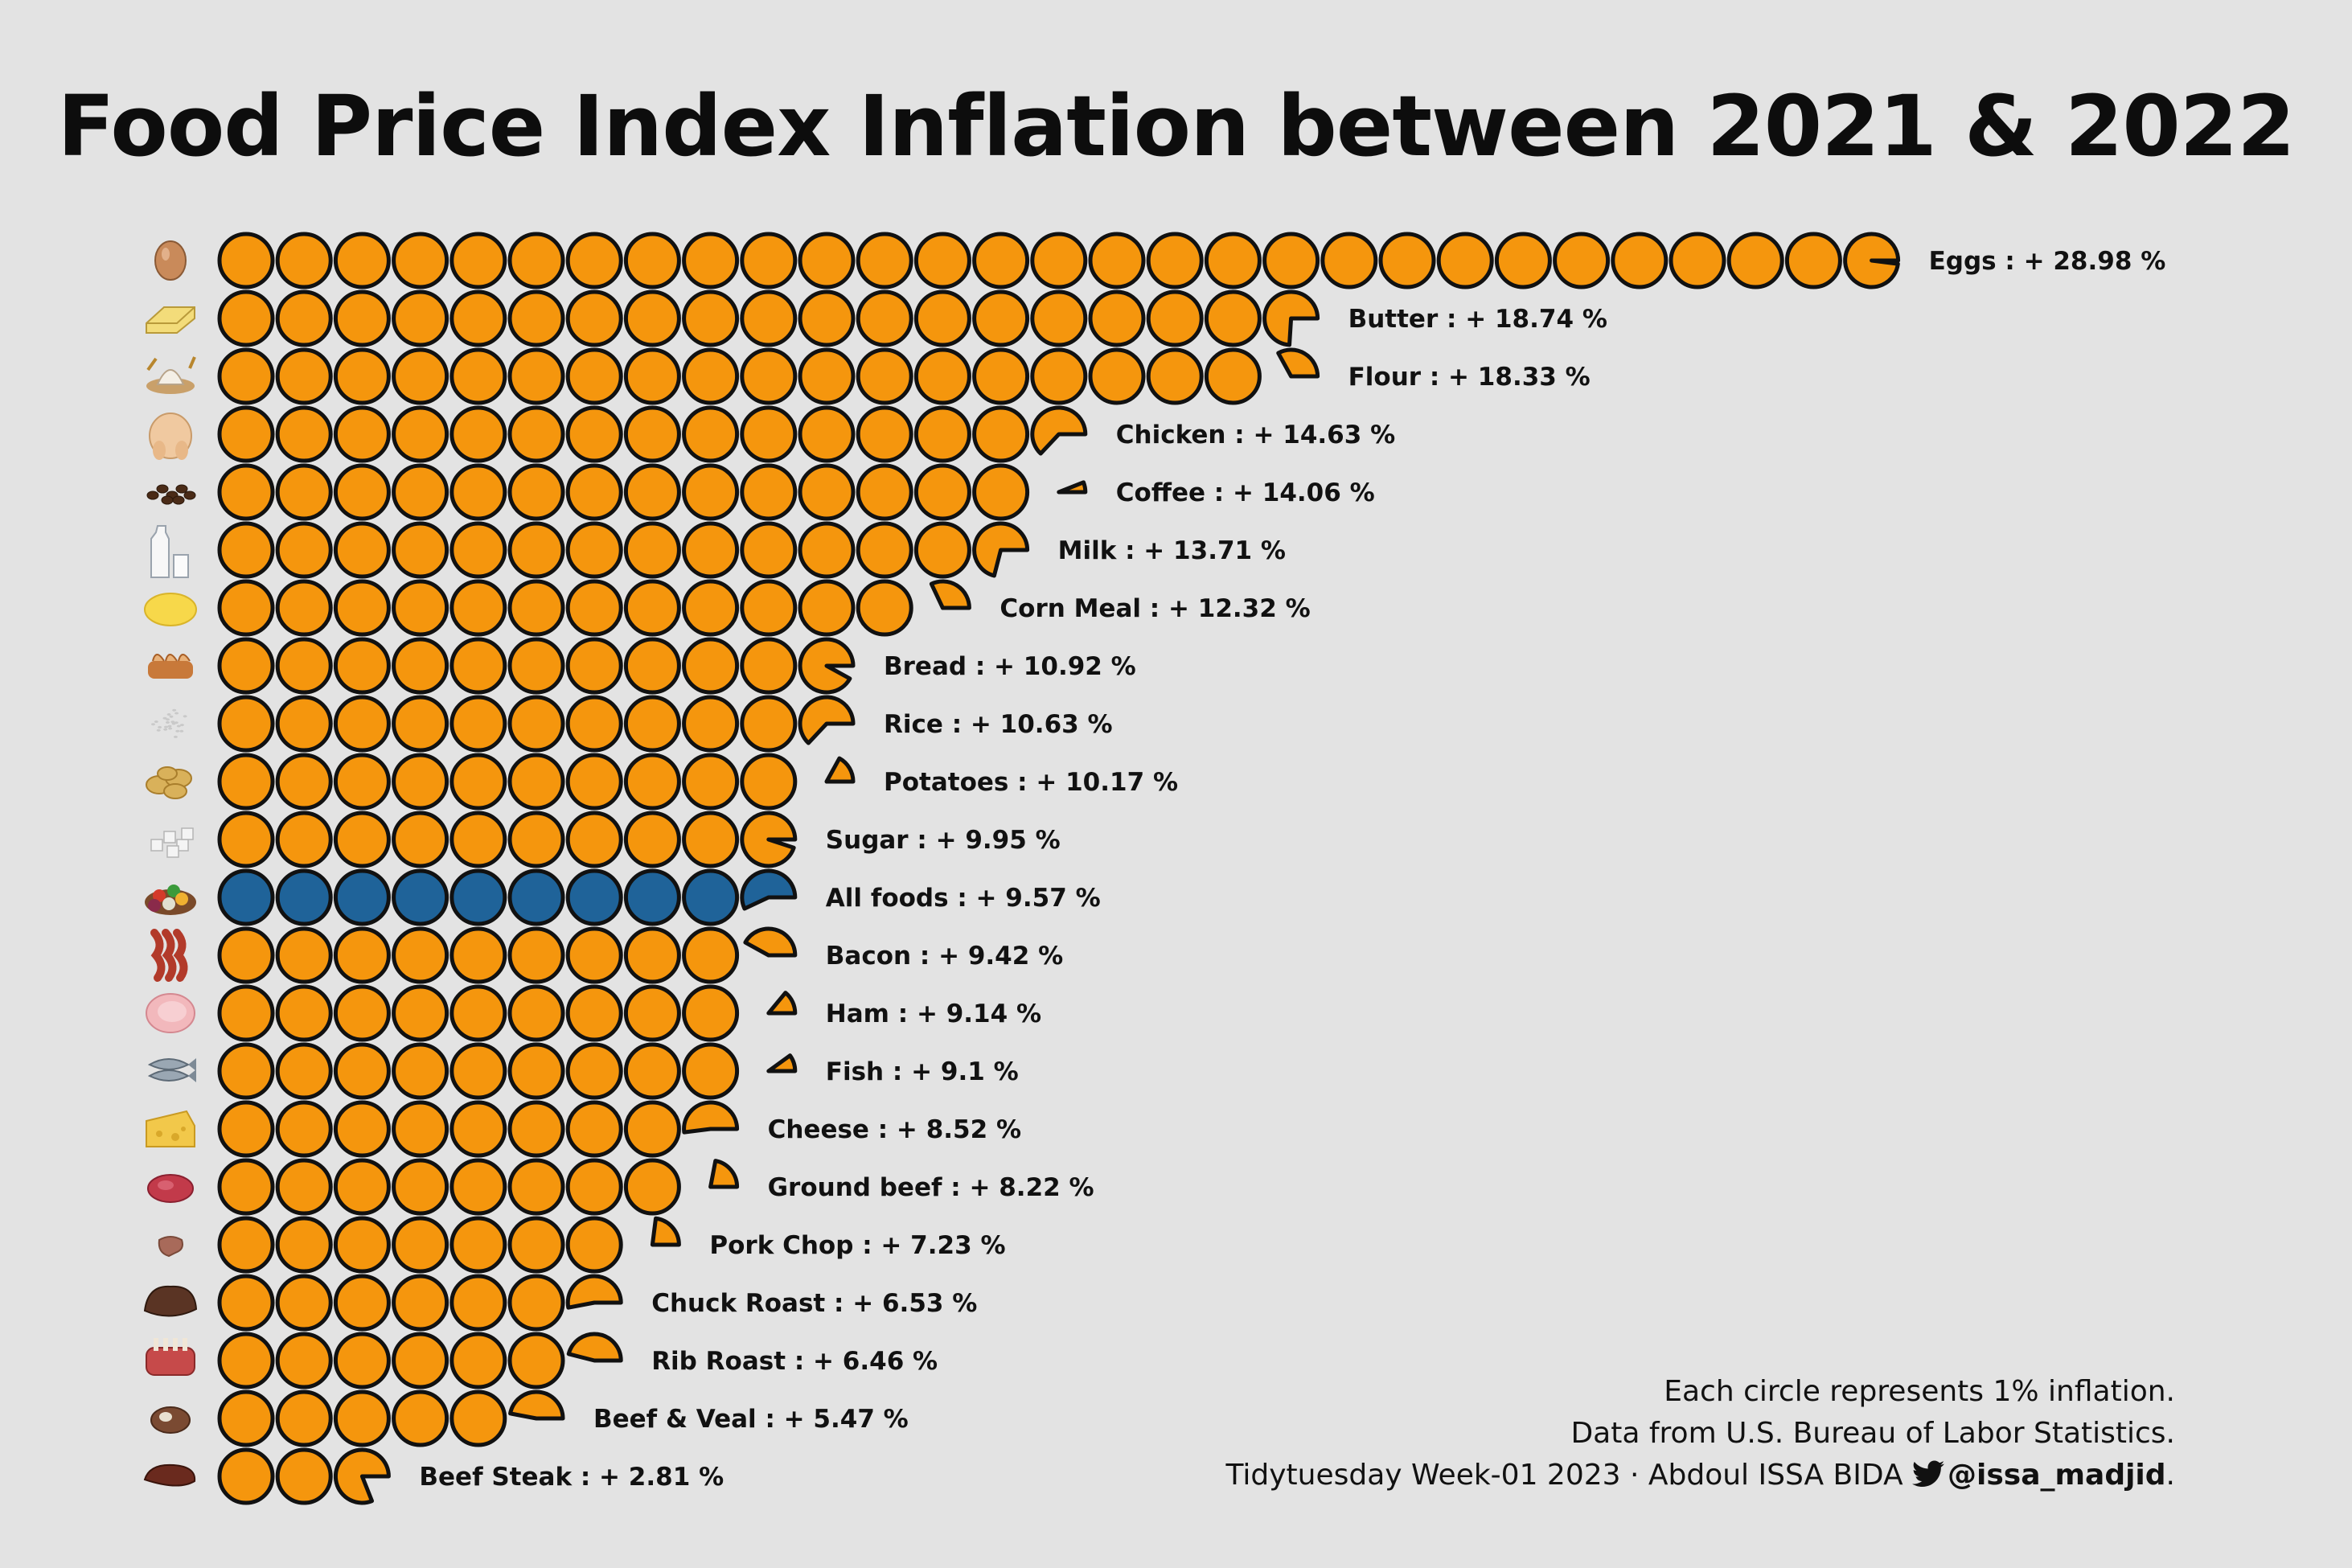  What do you see at coordinates (1172, 550) in the screenshot?
I see `row-label-milk: Milk : + 13.71 %` at bounding box center [1172, 550].